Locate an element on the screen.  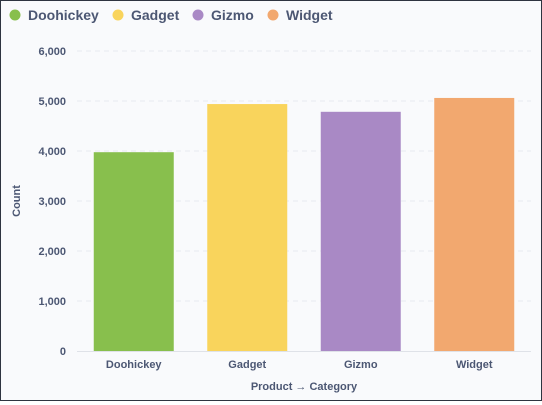
y-tick-label: 1,000 is located at coordinates (52, 302).